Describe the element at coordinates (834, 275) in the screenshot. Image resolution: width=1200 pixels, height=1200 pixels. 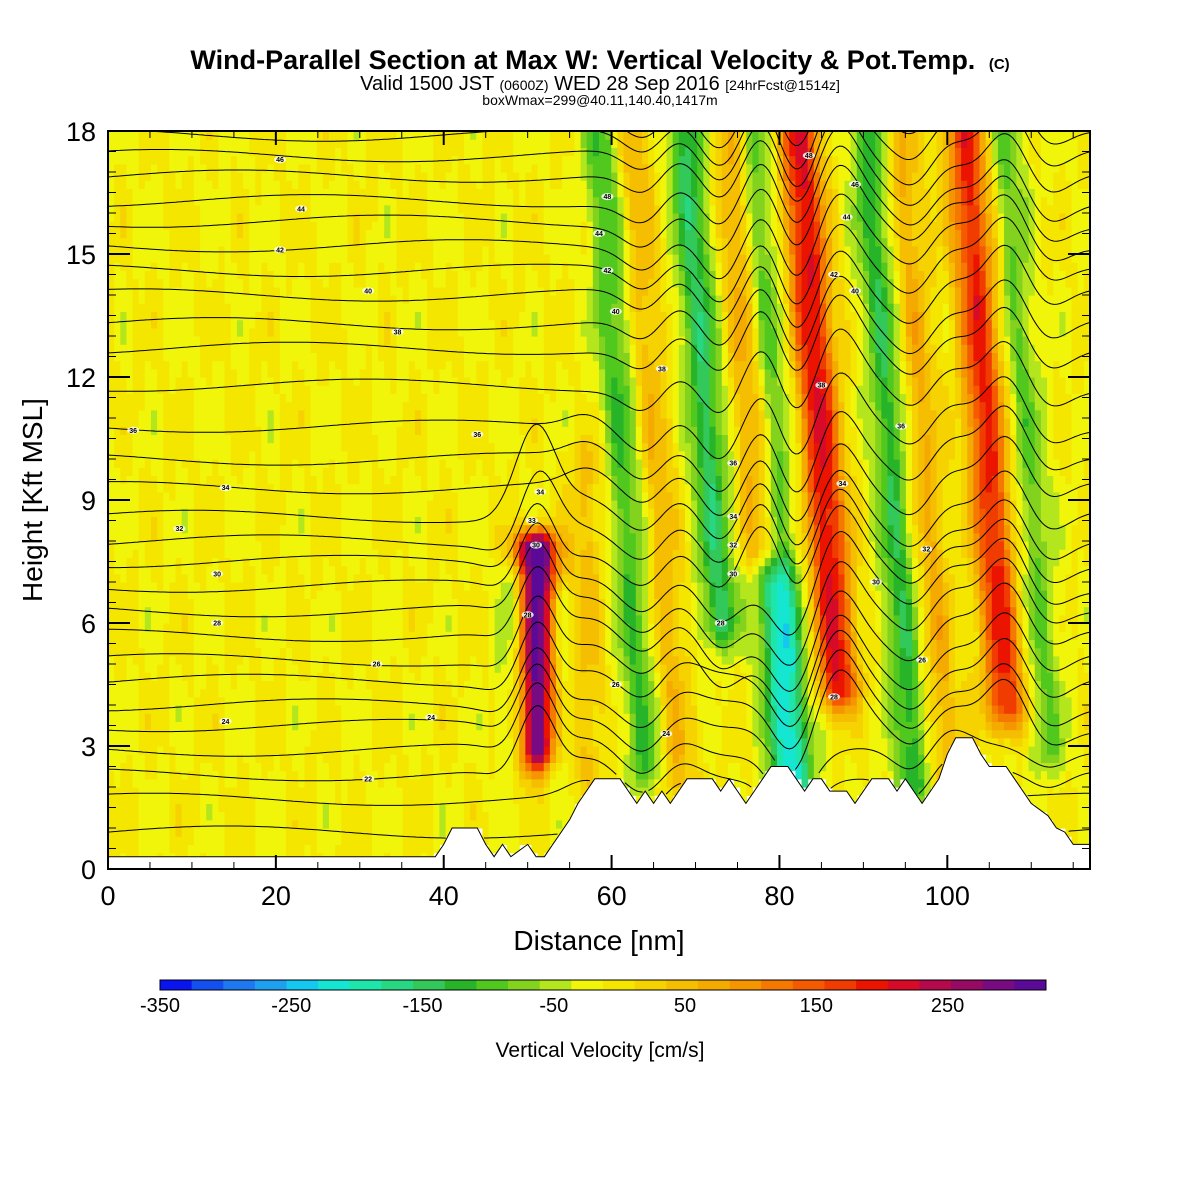
I see `svg-text: 42` at that location.